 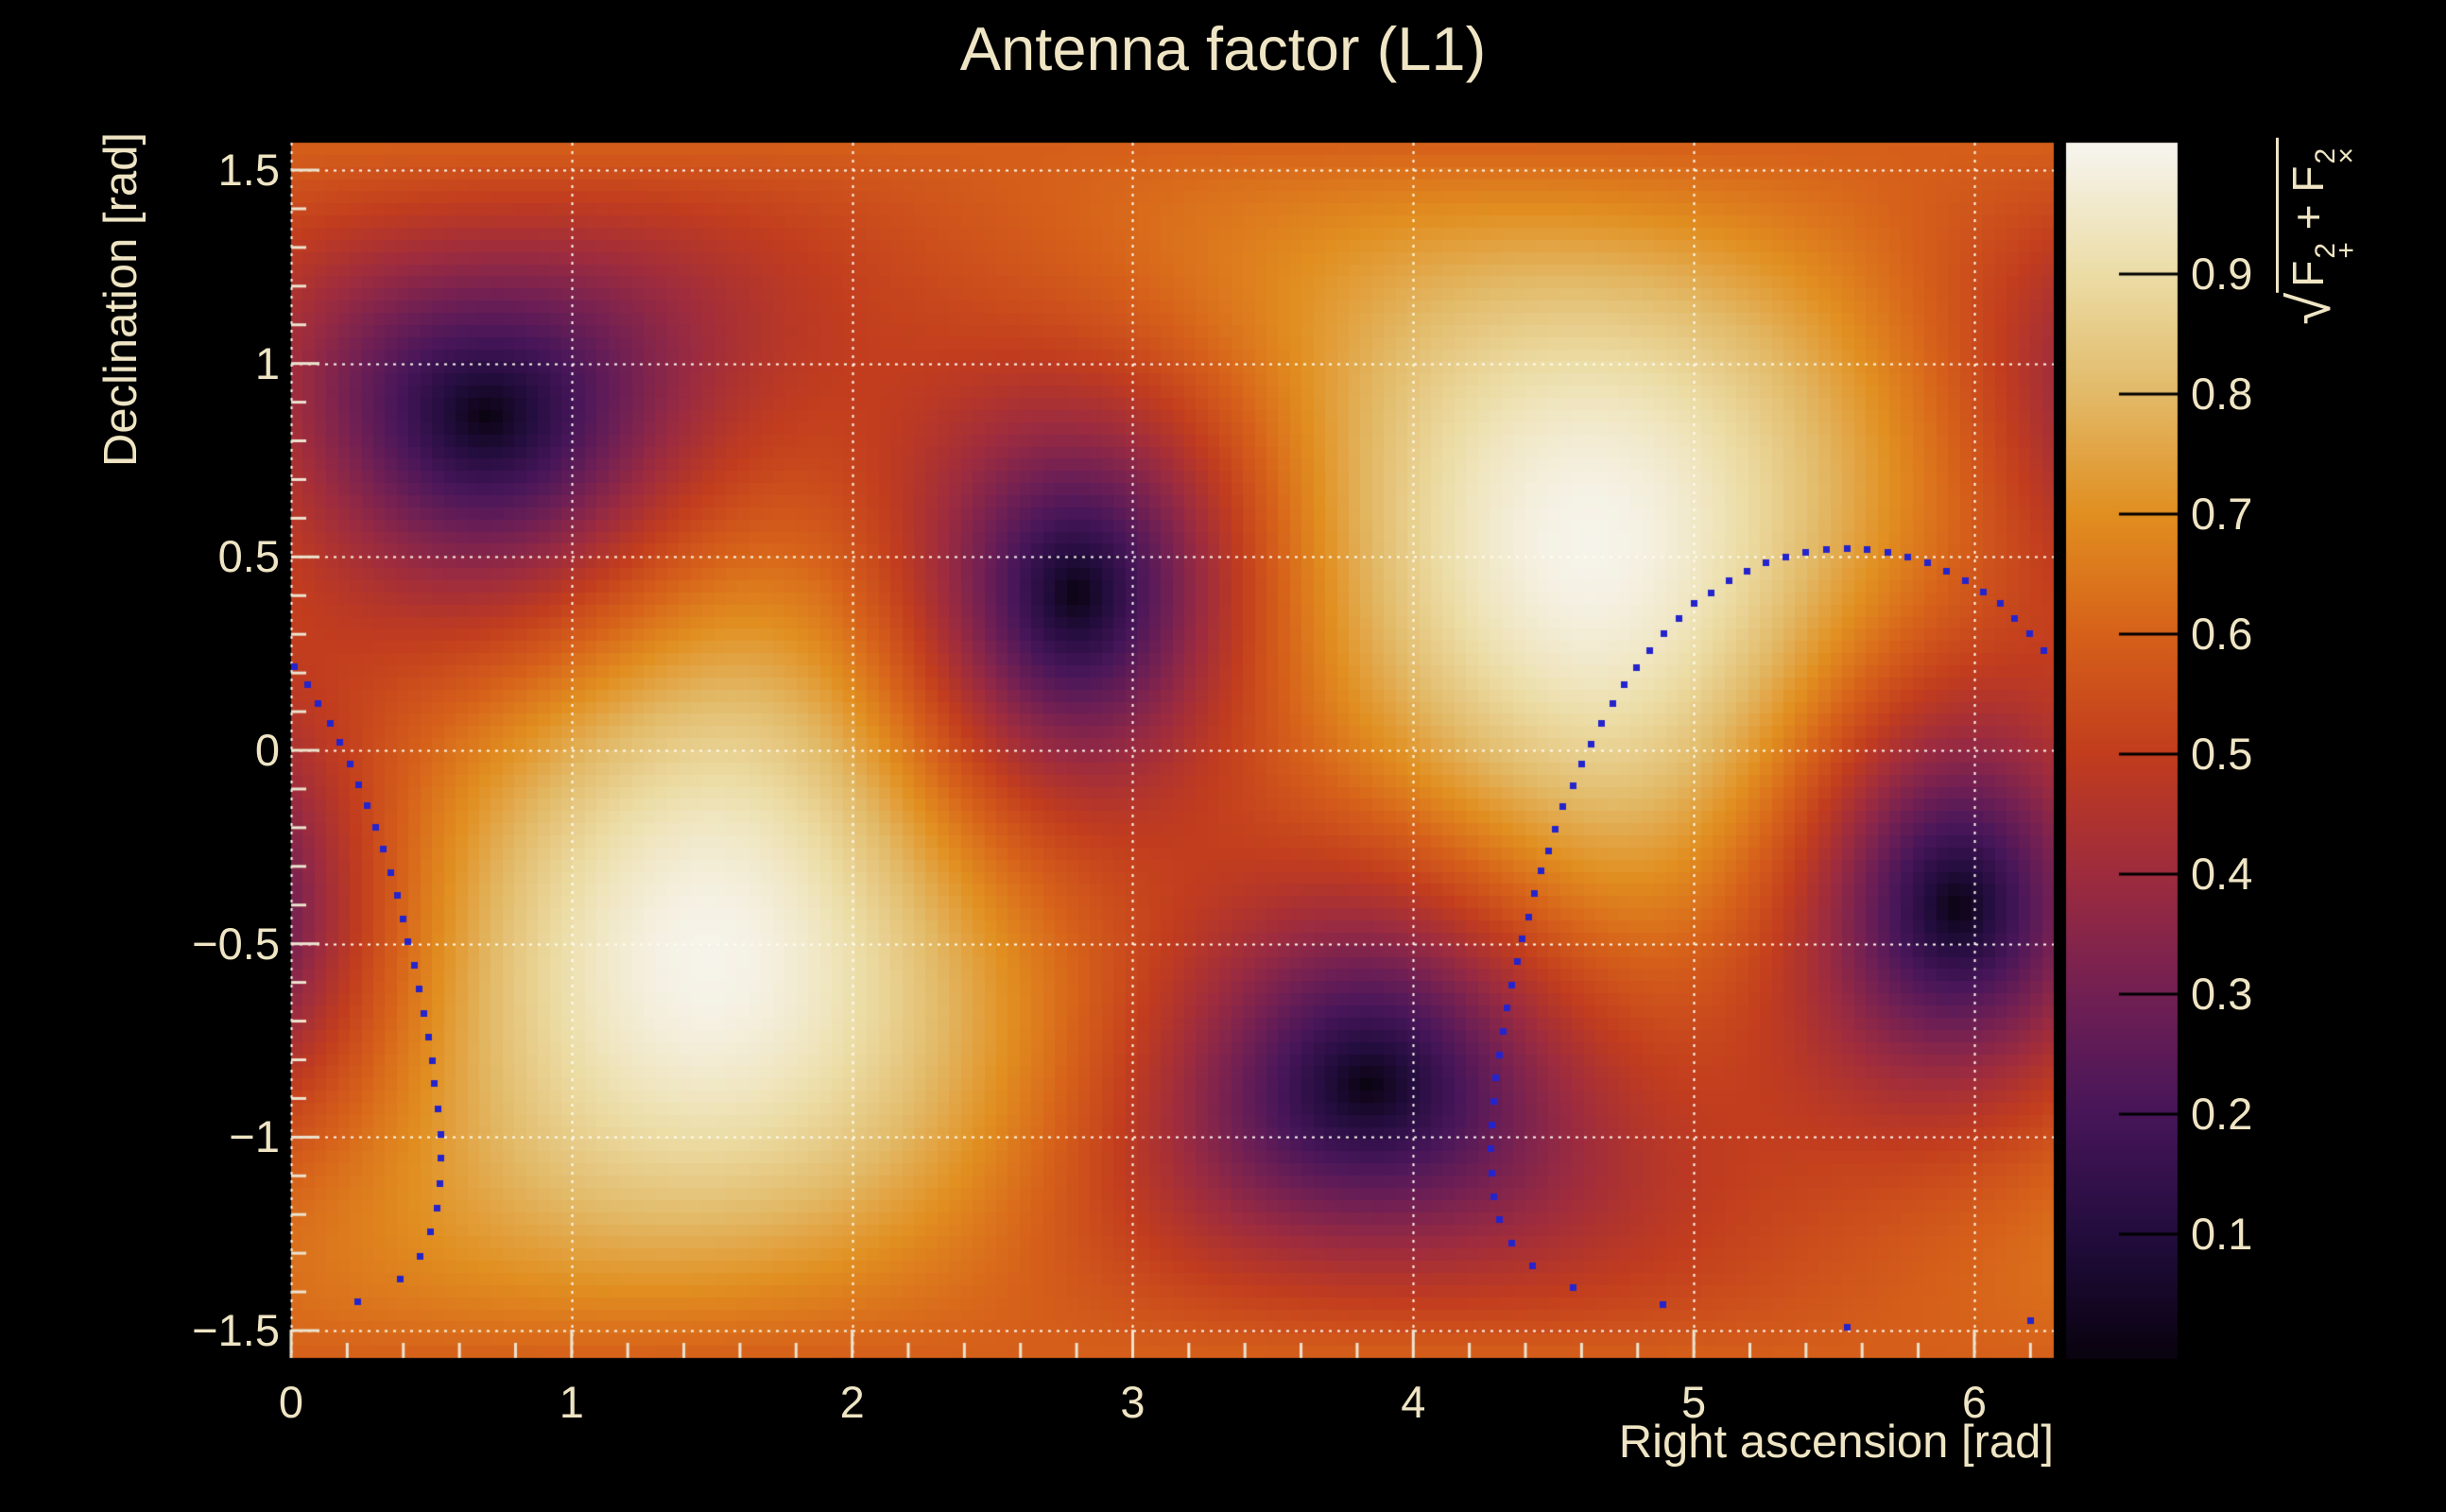 I want to click on sqrt-symbol: √, so click(x=2310, y=308).